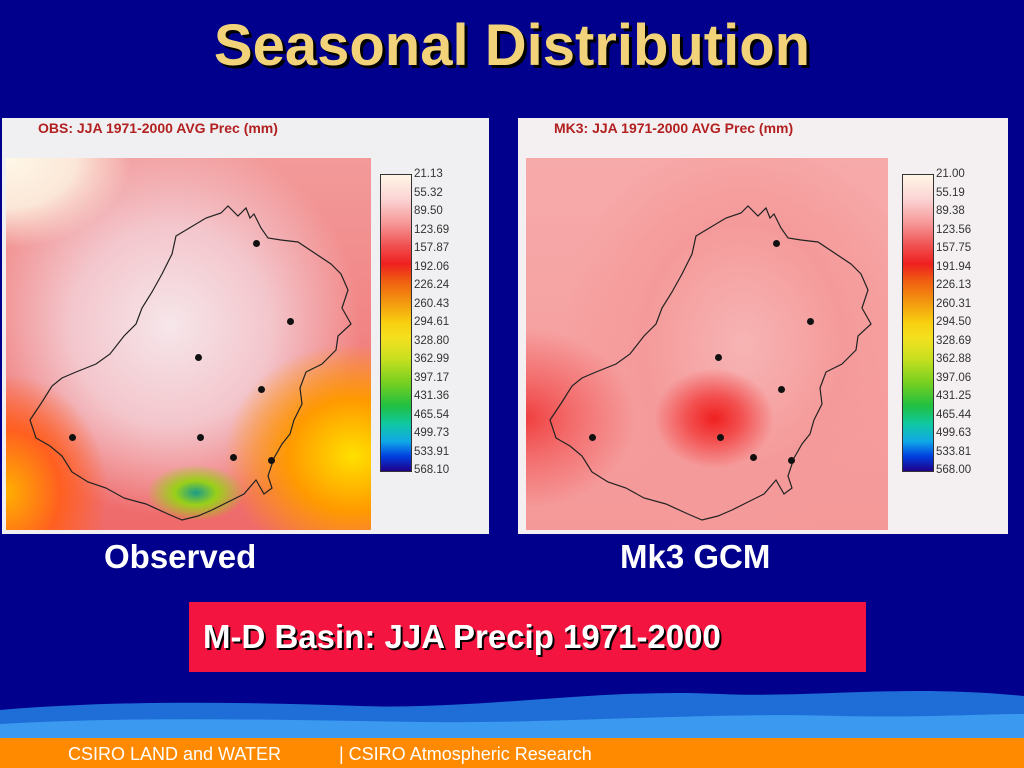 The height and width of the screenshot is (768, 1024). Describe the element at coordinates (950, 192) in the screenshot. I see `legend-tick-label: 55.19` at that location.